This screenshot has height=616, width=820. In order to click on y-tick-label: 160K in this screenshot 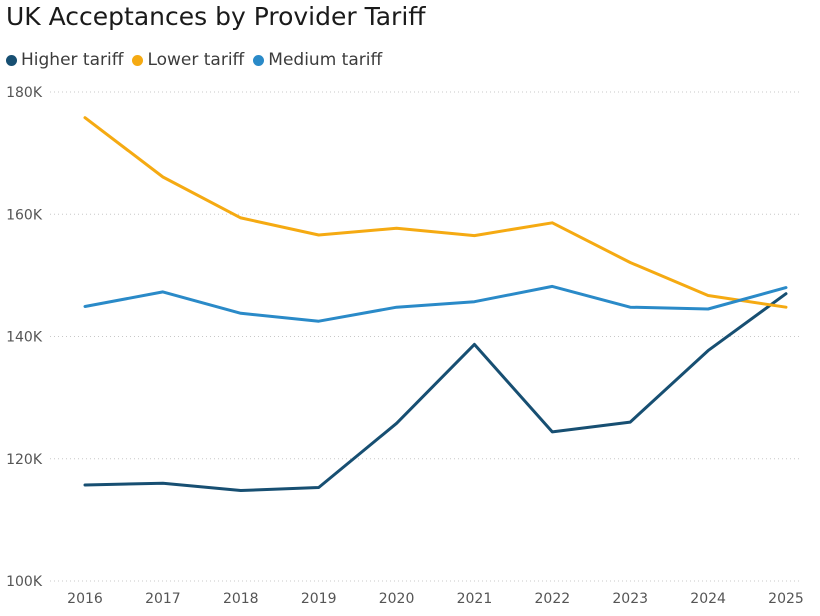, I will do `click(24, 215)`.